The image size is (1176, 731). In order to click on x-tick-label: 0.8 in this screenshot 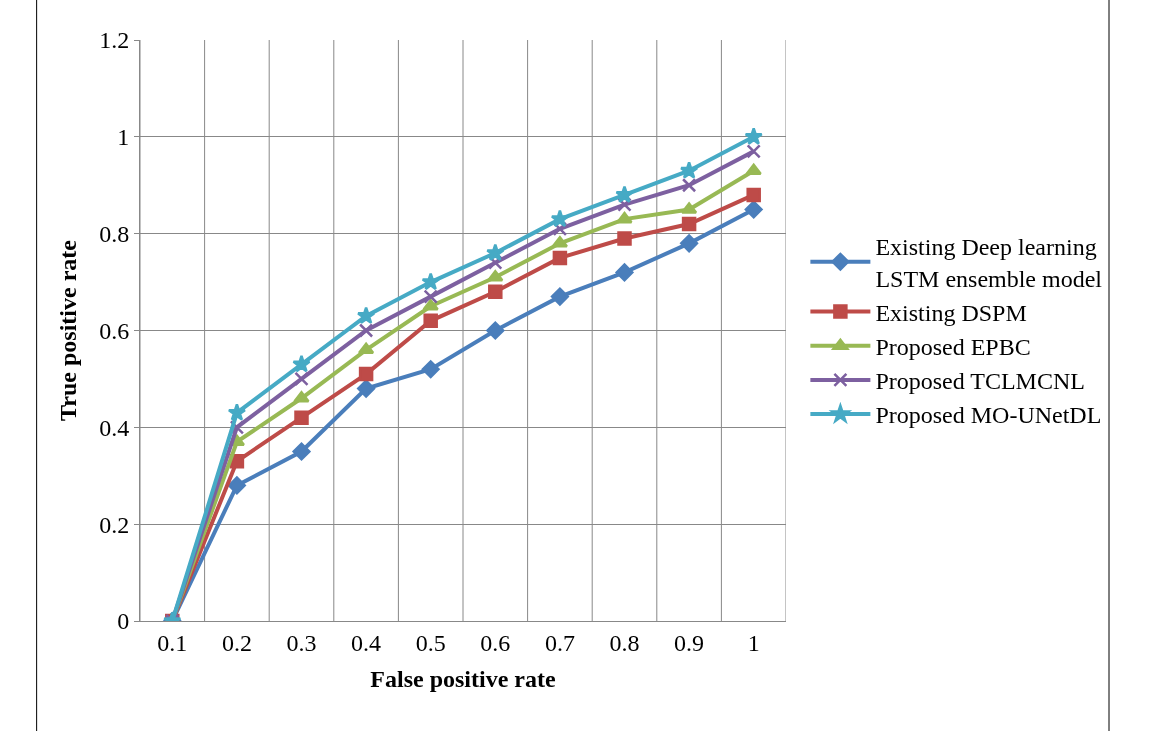, I will do `click(624, 642)`.